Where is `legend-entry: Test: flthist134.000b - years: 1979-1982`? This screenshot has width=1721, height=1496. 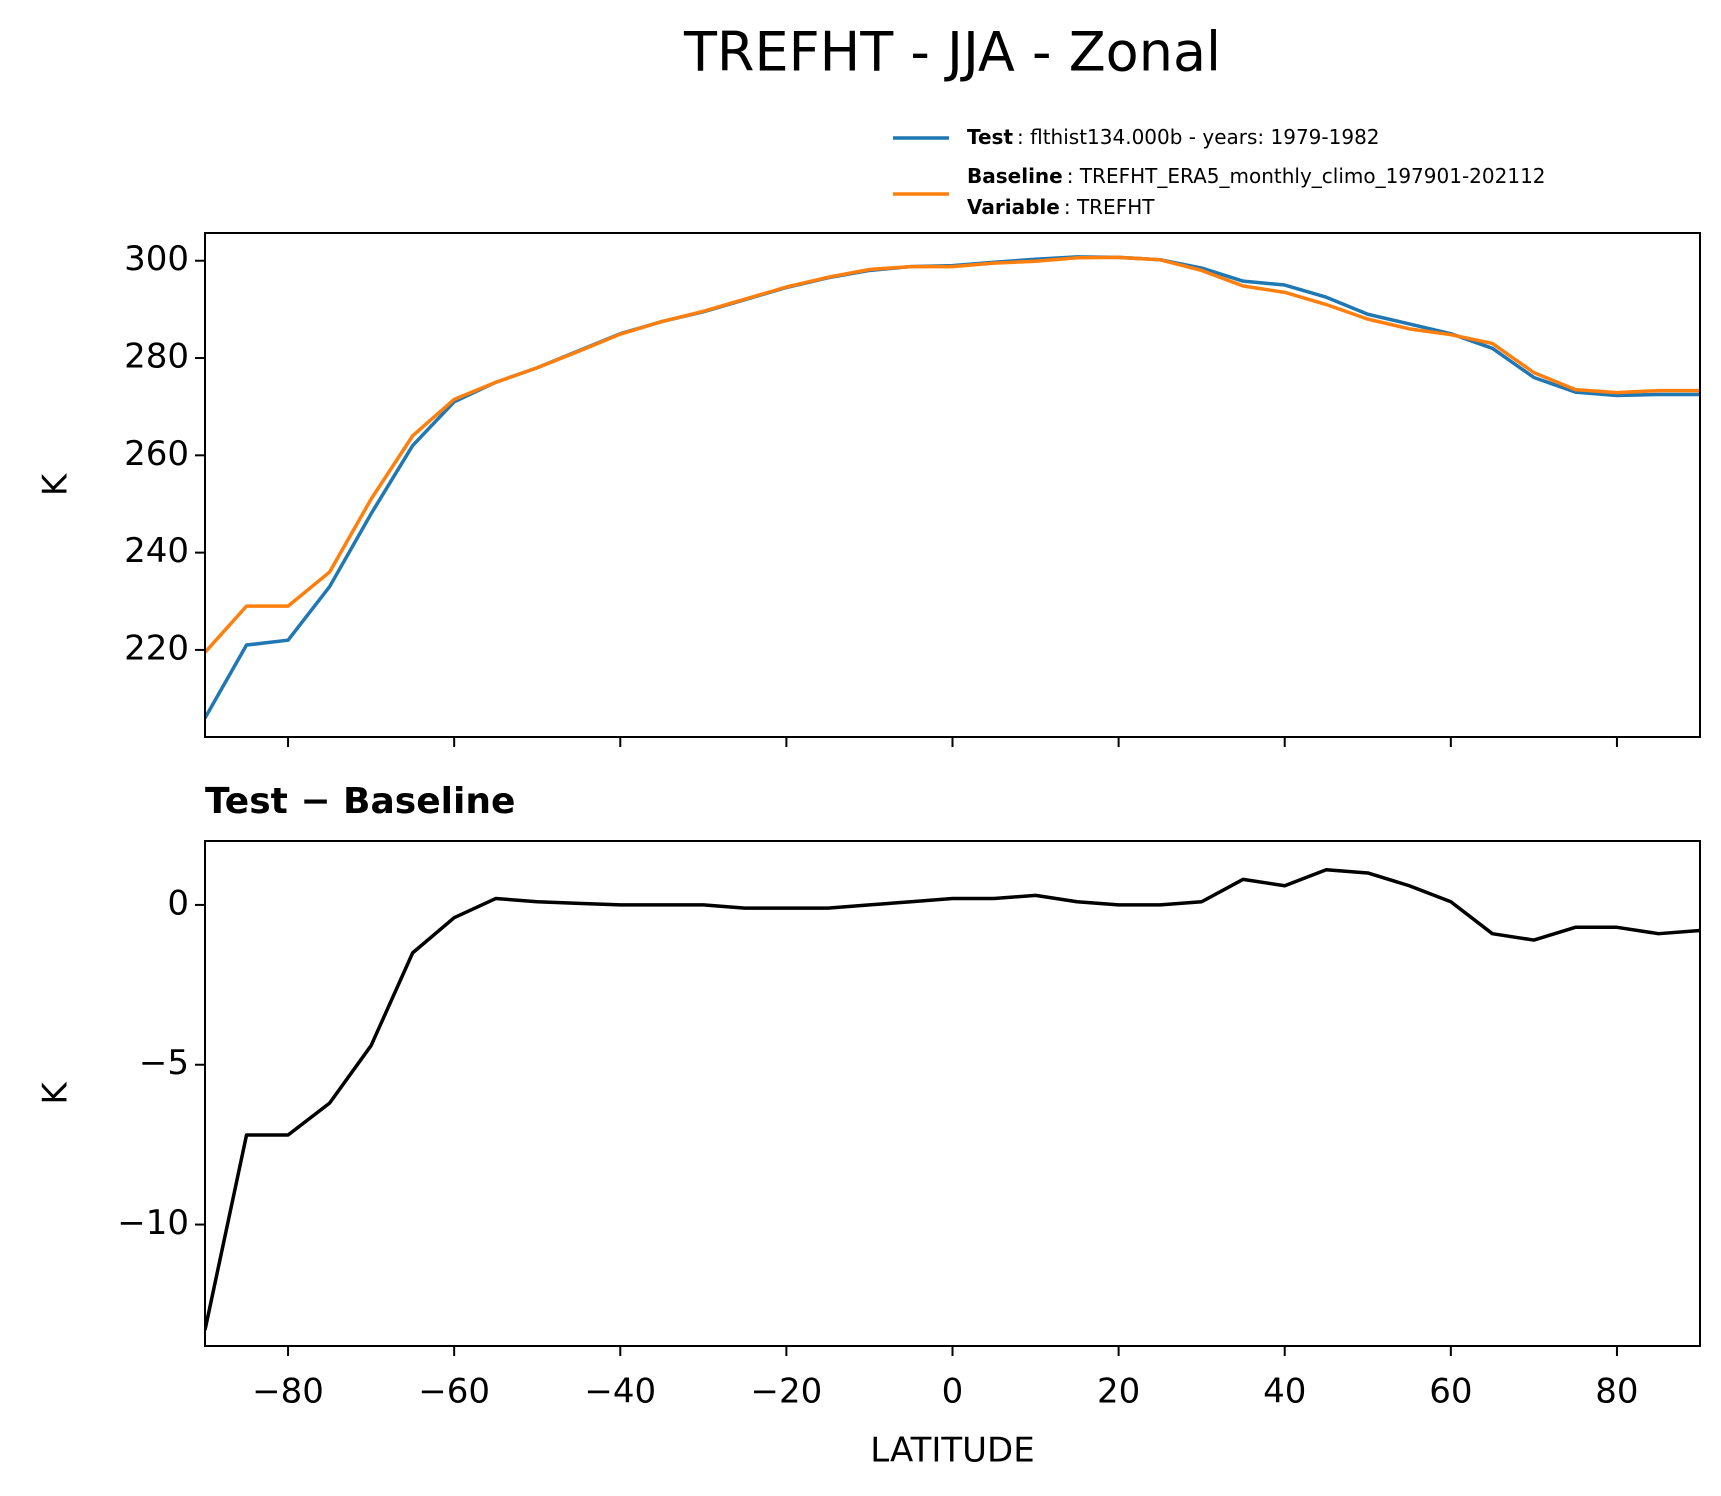
legend-entry: Test: flthist134.000b - years: 1979-1982 is located at coordinates (1173, 137).